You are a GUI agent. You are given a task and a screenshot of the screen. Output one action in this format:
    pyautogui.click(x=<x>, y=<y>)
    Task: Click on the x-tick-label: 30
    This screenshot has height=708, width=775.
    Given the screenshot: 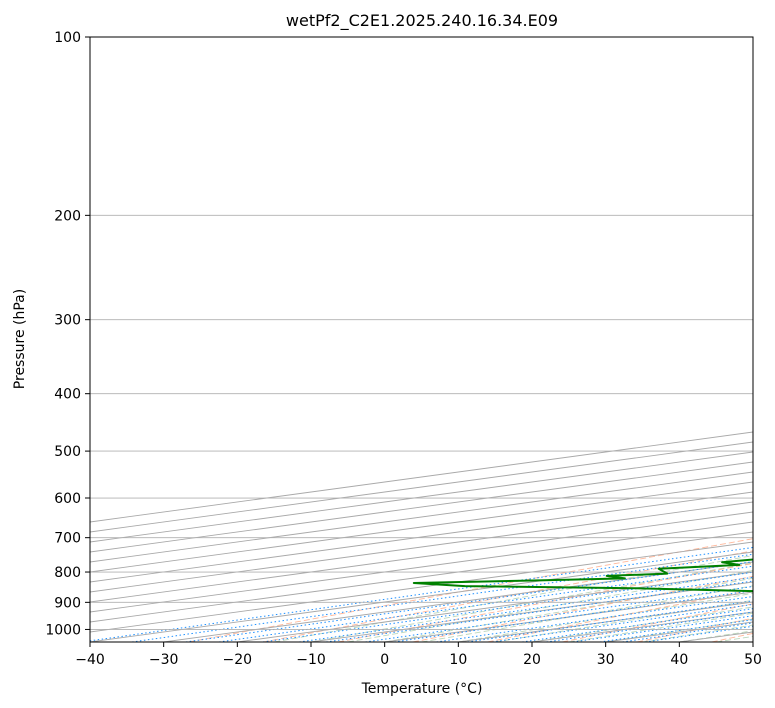 What is the action you would take?
    pyautogui.click(x=606, y=660)
    